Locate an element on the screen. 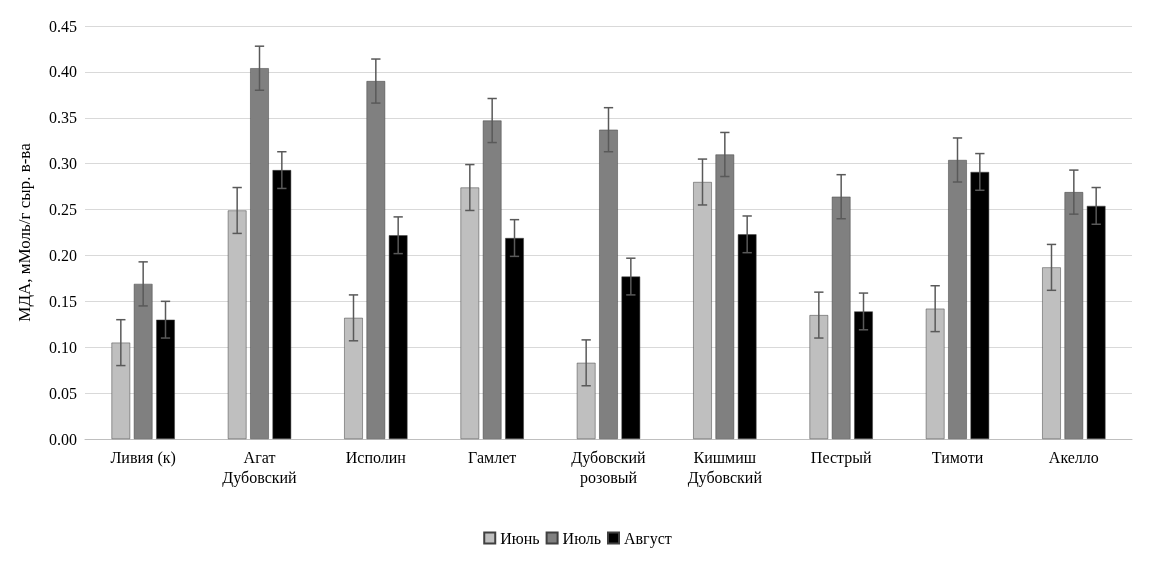 The height and width of the screenshot is (569, 1155). x-tick-label: Кишмиш Дубовский is located at coordinates (725, 467).